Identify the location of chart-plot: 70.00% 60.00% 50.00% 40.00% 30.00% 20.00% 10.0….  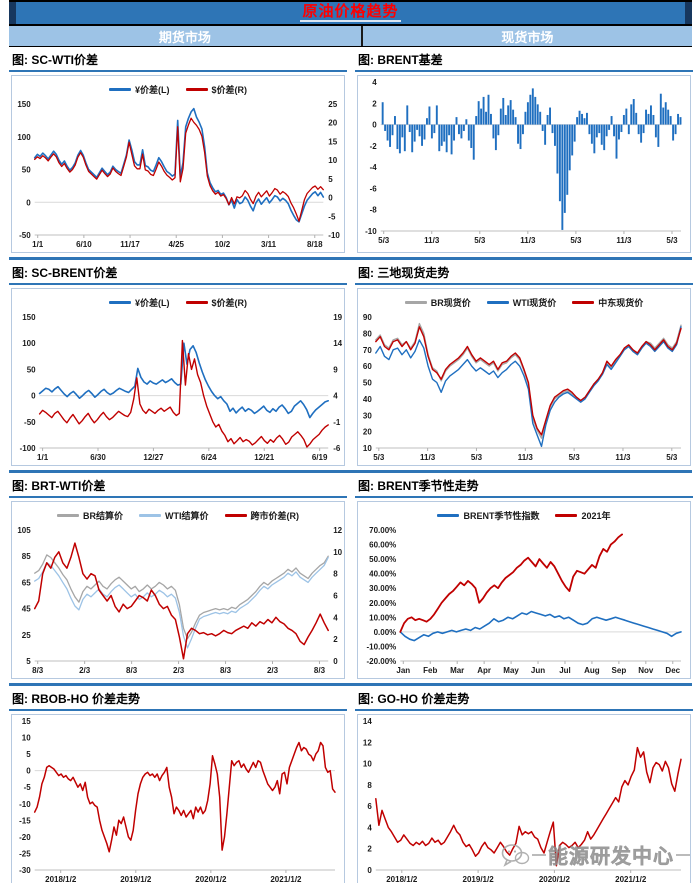
(524, 600).